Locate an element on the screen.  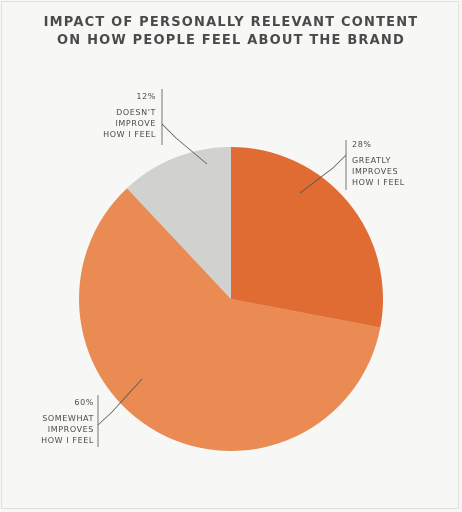
leader-line-greatly-improves is located at coordinates (323, 174).